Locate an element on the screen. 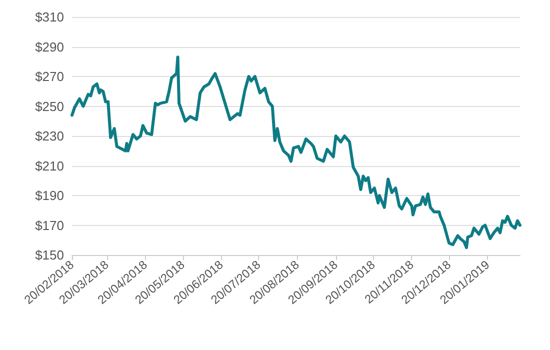 This screenshot has width=550, height=350. y-tick-label: $250 is located at coordinates (49, 106).